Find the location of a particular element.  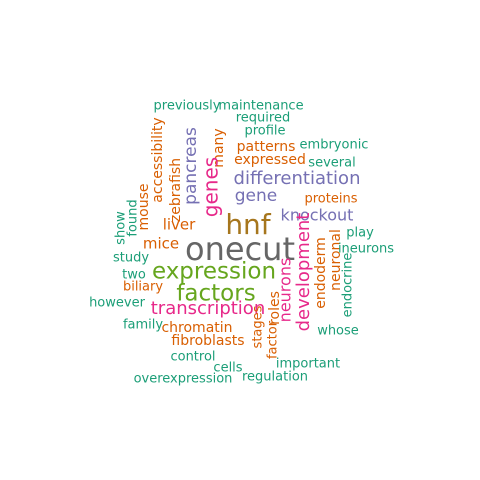

cloud-word-pancreas: pancreas is located at coordinates (191, 166).